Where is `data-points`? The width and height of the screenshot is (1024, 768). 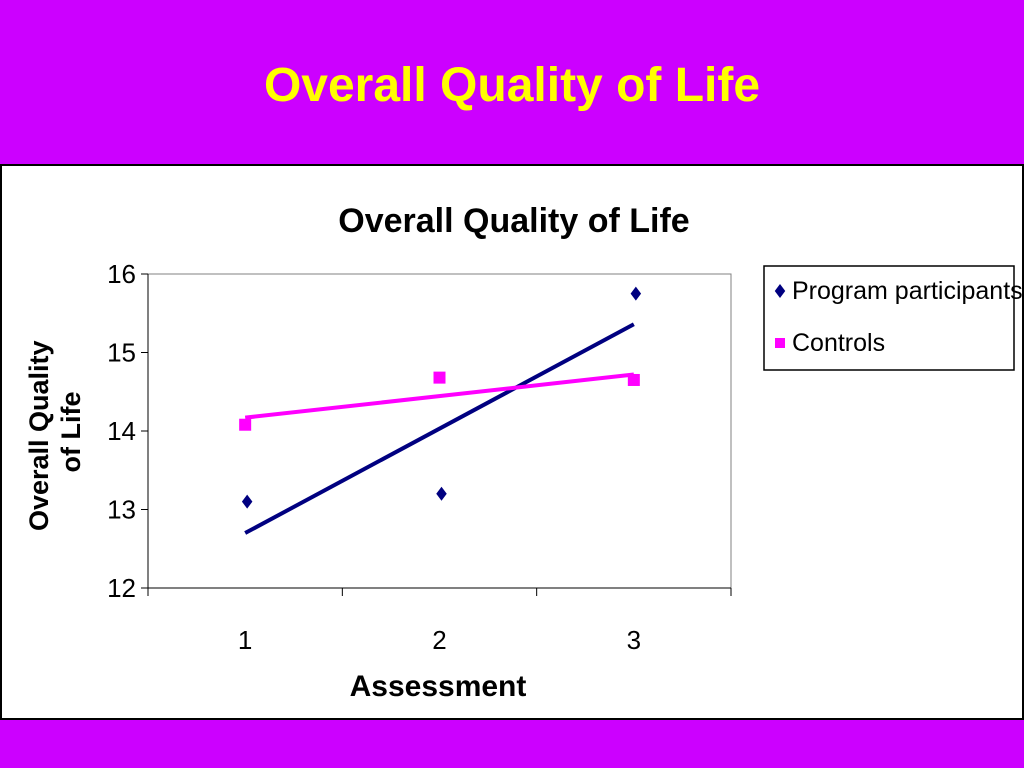 data-points is located at coordinates (440, 397).